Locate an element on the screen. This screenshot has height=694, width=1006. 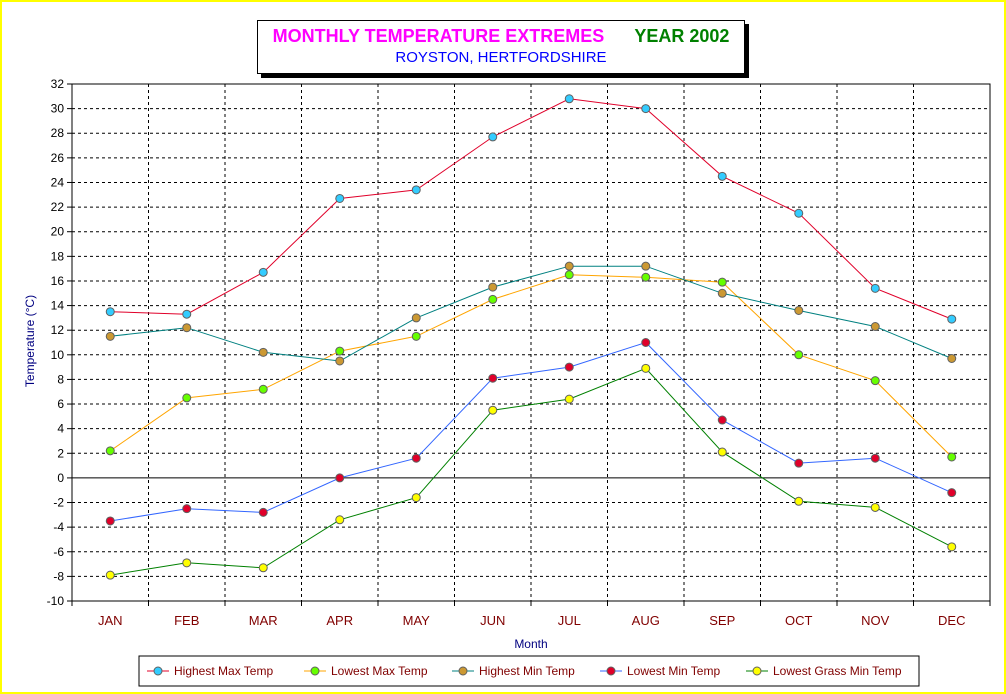
y-axis-title: Temperature (°C) is located at coordinates (30, 341).